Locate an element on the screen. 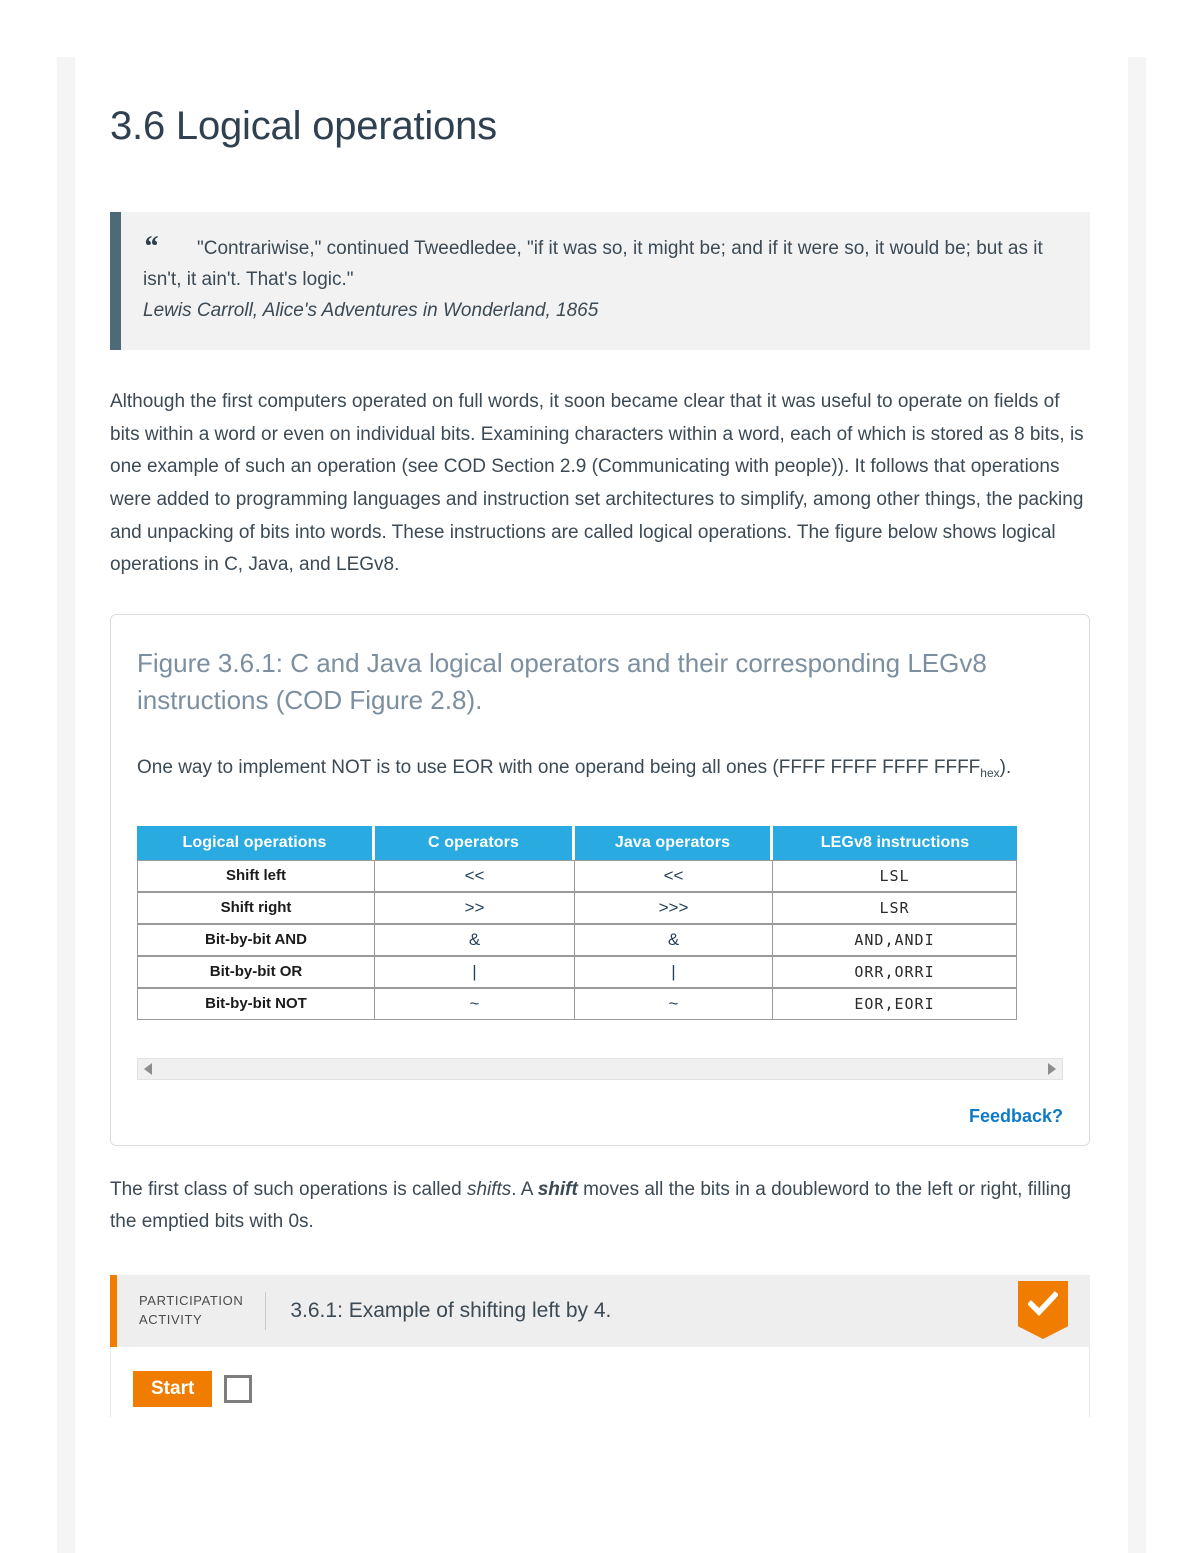 This screenshot has width=1200, height=1553. start-button: Start is located at coordinates (173, 1388).